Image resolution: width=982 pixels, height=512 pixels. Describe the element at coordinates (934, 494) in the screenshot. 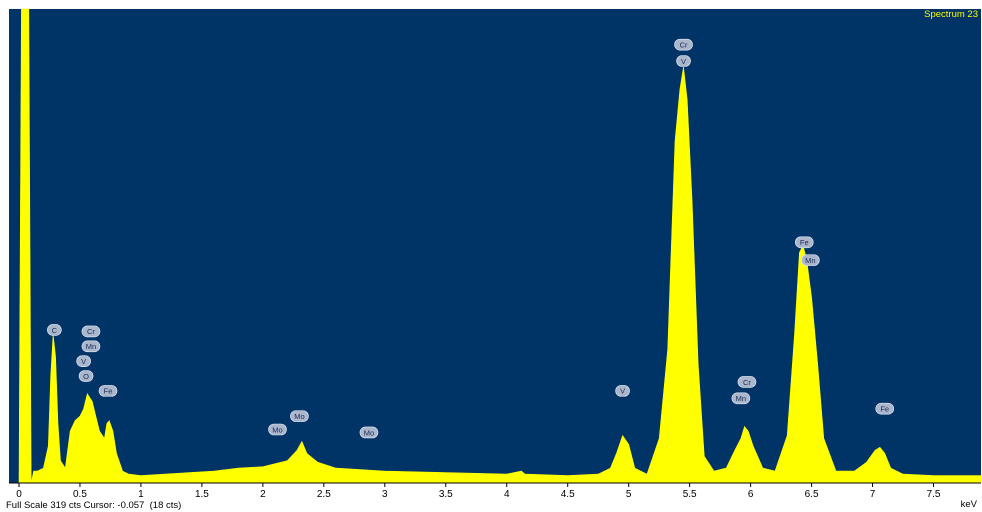

I see `x-tick-label: 7.5` at that location.